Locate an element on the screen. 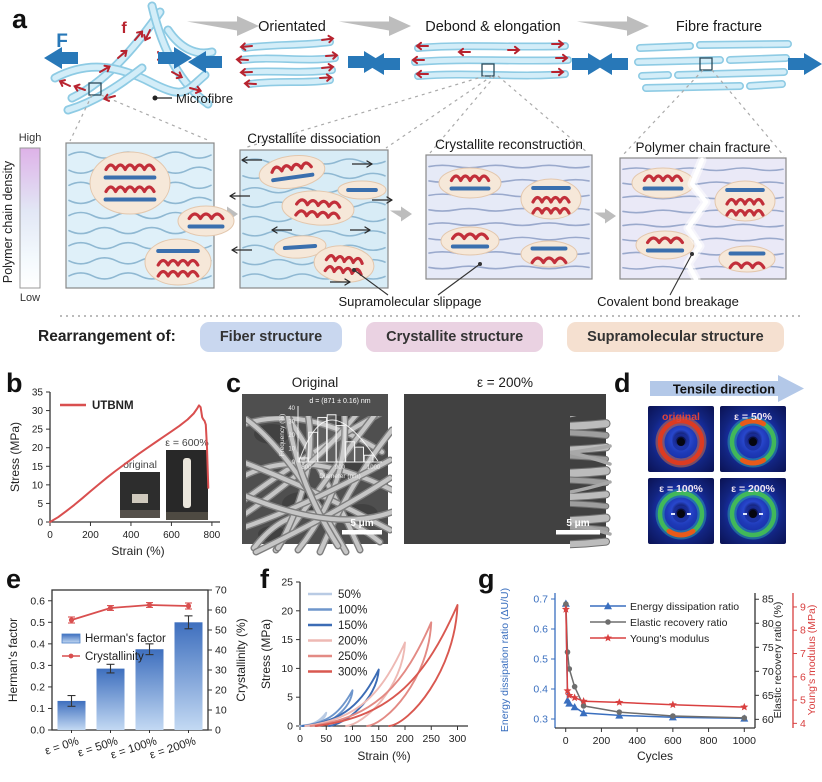 The height and width of the screenshot is (782, 822). y-tick-label: 0.0 is located at coordinates (37, 731).